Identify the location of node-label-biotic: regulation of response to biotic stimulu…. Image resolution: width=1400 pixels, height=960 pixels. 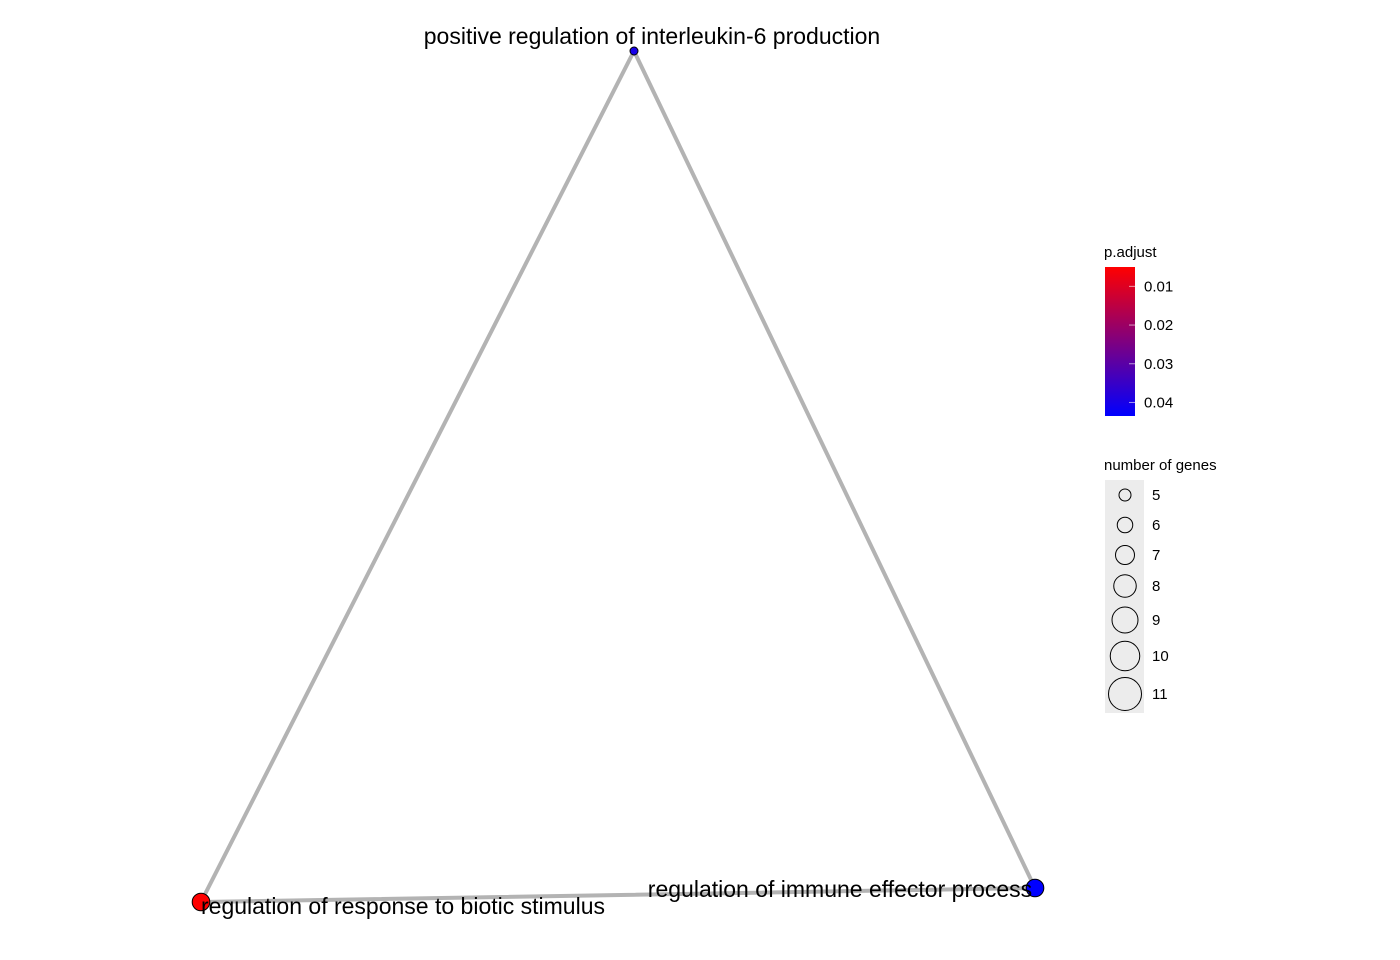
(403, 906).